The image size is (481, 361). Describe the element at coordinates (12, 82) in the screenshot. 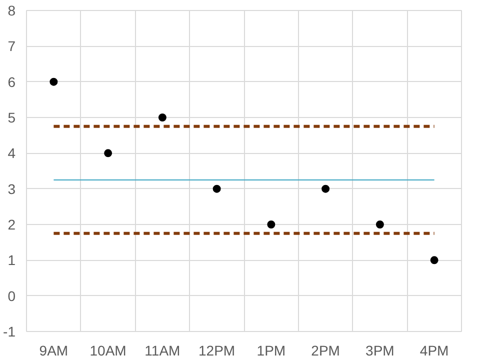

I see `y-tick-label: 6` at that location.